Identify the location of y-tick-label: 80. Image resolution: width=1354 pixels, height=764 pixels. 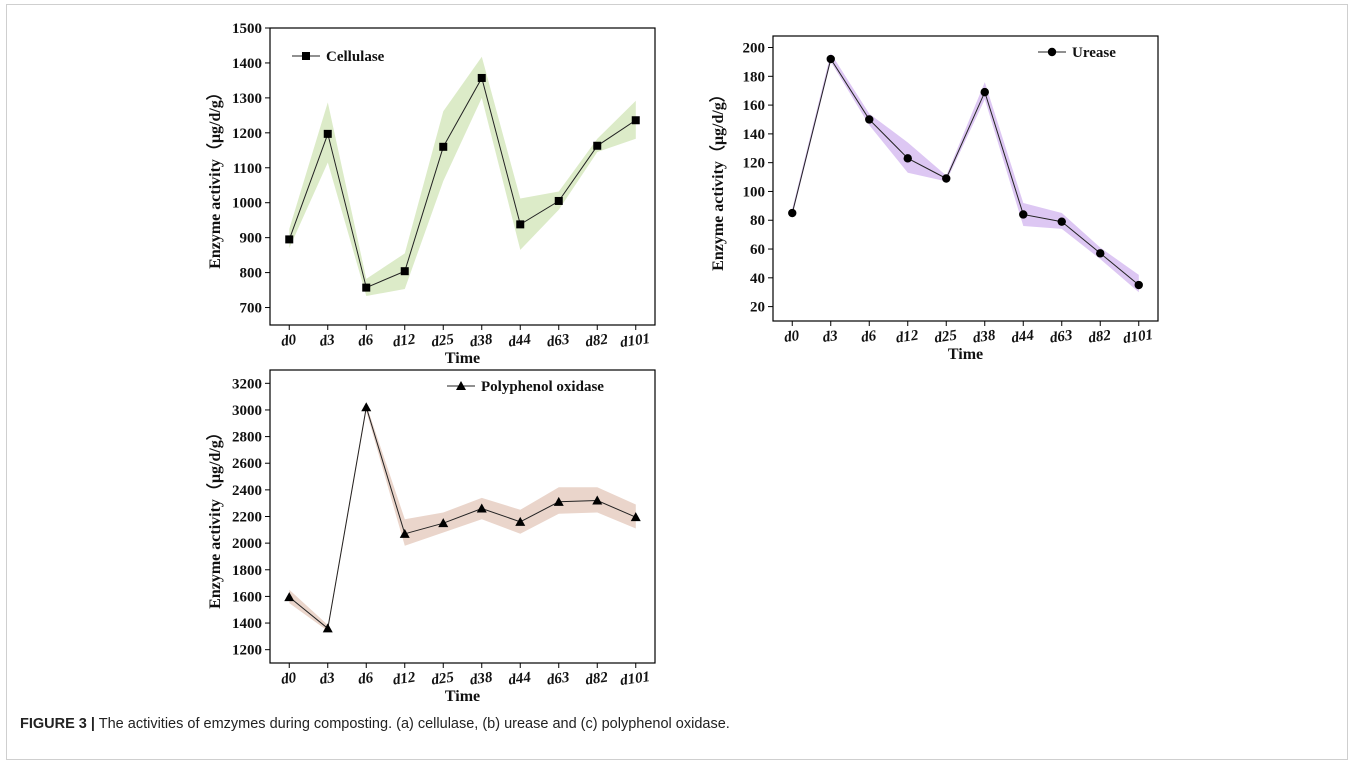
(757, 221).